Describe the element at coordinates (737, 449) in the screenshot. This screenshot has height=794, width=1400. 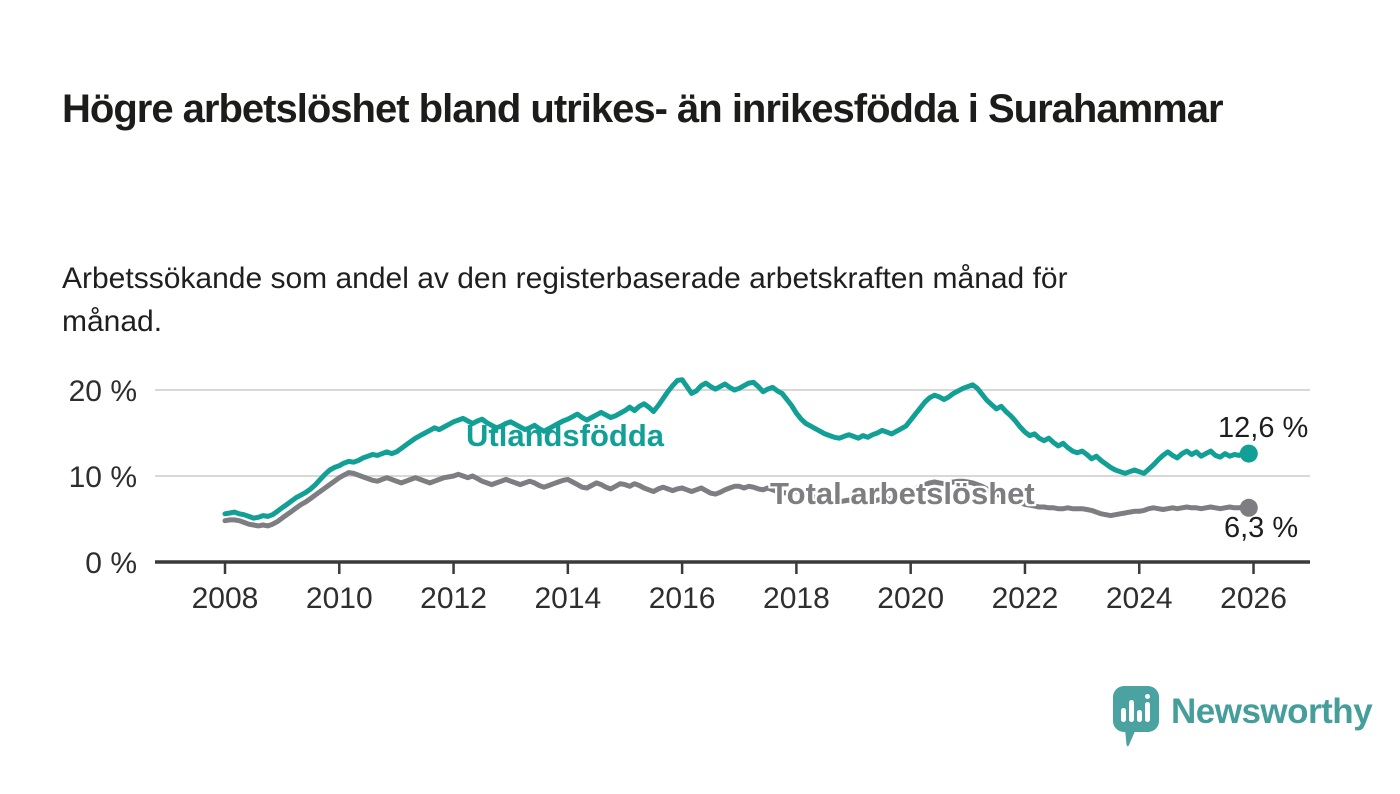
I see `series-line-utlandsfodda` at that location.